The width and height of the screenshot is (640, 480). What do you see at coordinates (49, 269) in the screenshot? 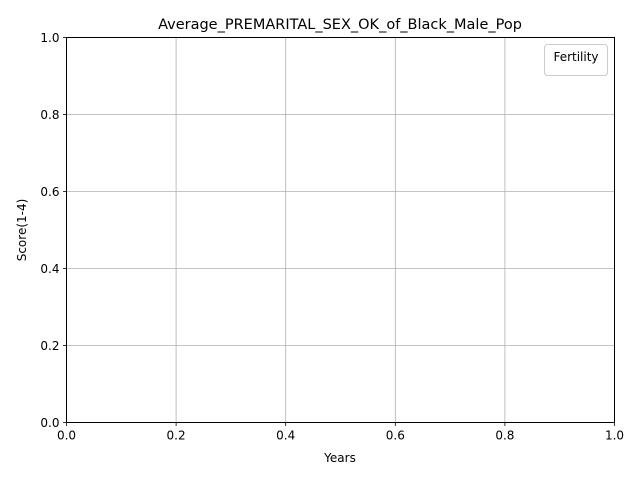
I see `y-tick-label-2: 0.4` at bounding box center [49, 269].